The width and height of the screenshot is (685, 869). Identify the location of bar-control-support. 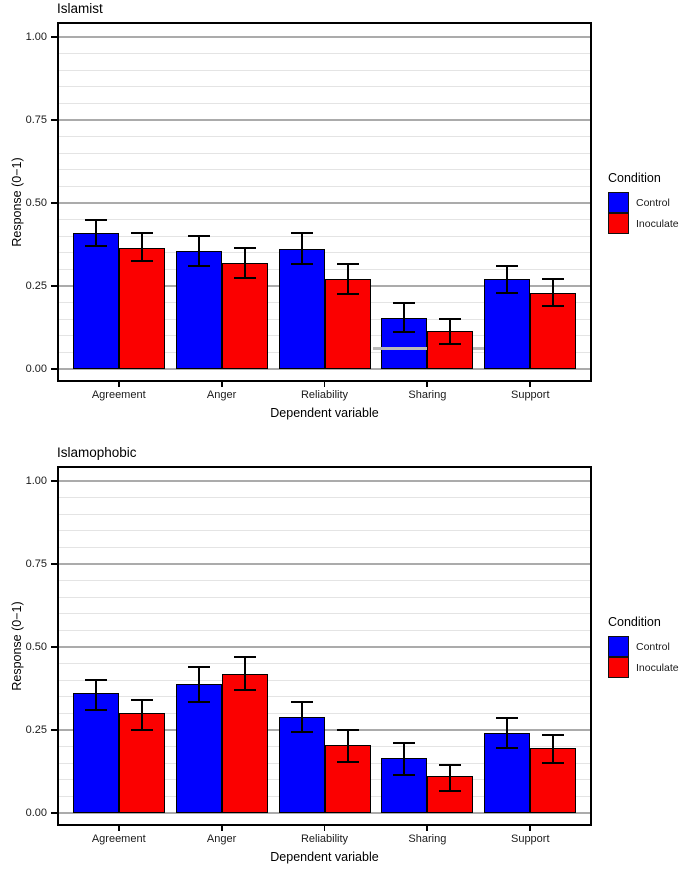
(507, 324).